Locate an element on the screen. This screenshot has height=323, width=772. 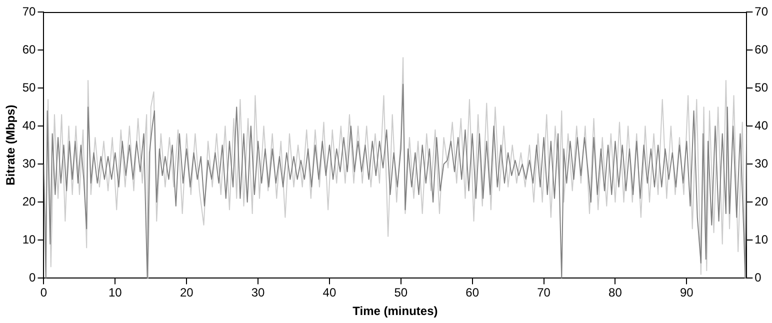
y2-tick-label: 30 is located at coordinates (761, 163).